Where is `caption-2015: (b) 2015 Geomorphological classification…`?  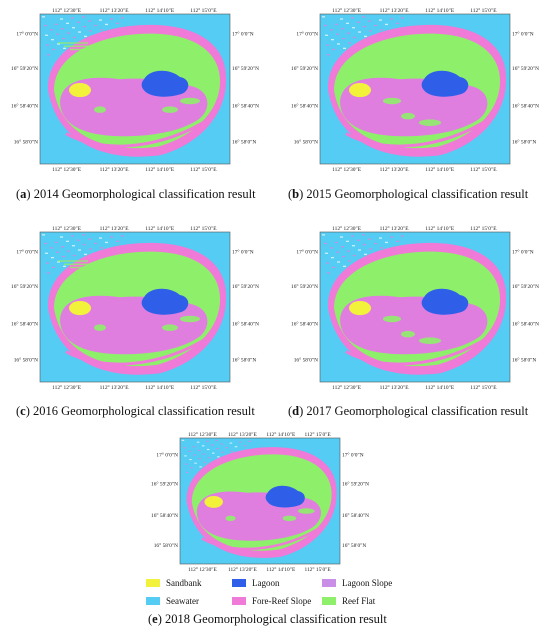
caption-2015: (b) 2015 Geomorphological classification… is located at coordinates (408, 194).